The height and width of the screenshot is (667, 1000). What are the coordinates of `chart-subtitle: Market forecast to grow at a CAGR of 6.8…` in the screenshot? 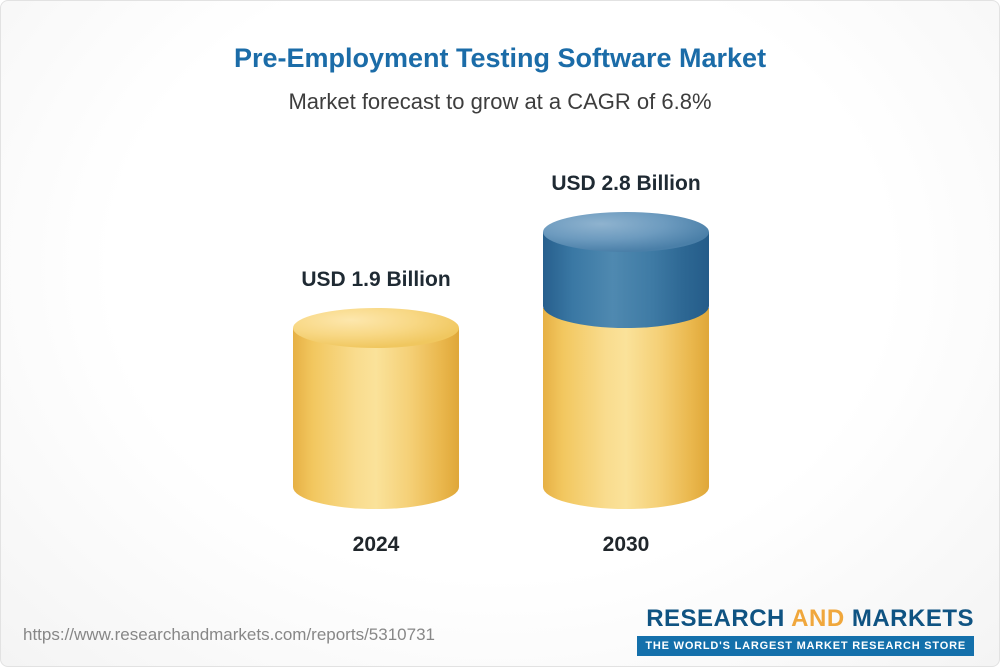 It's located at (500, 101).